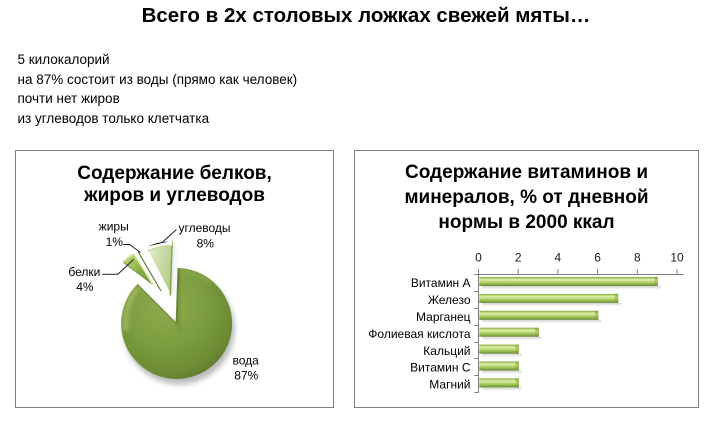  What do you see at coordinates (597, 258) in the screenshot?
I see `svg-text: 6` at bounding box center [597, 258].